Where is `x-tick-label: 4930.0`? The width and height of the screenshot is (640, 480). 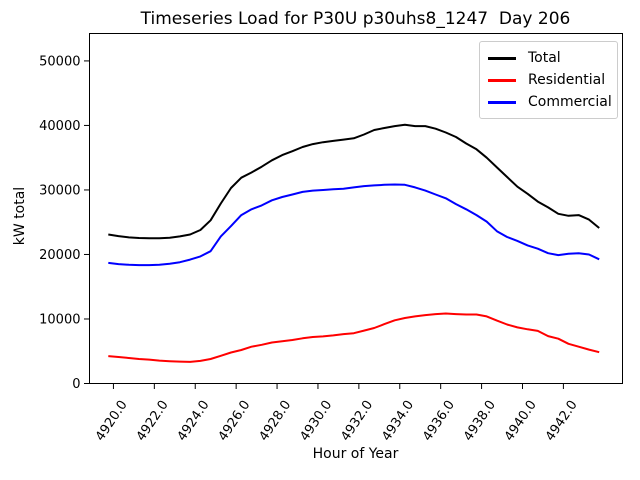
x-tick-label: 4930.0 is located at coordinates (316, 421).